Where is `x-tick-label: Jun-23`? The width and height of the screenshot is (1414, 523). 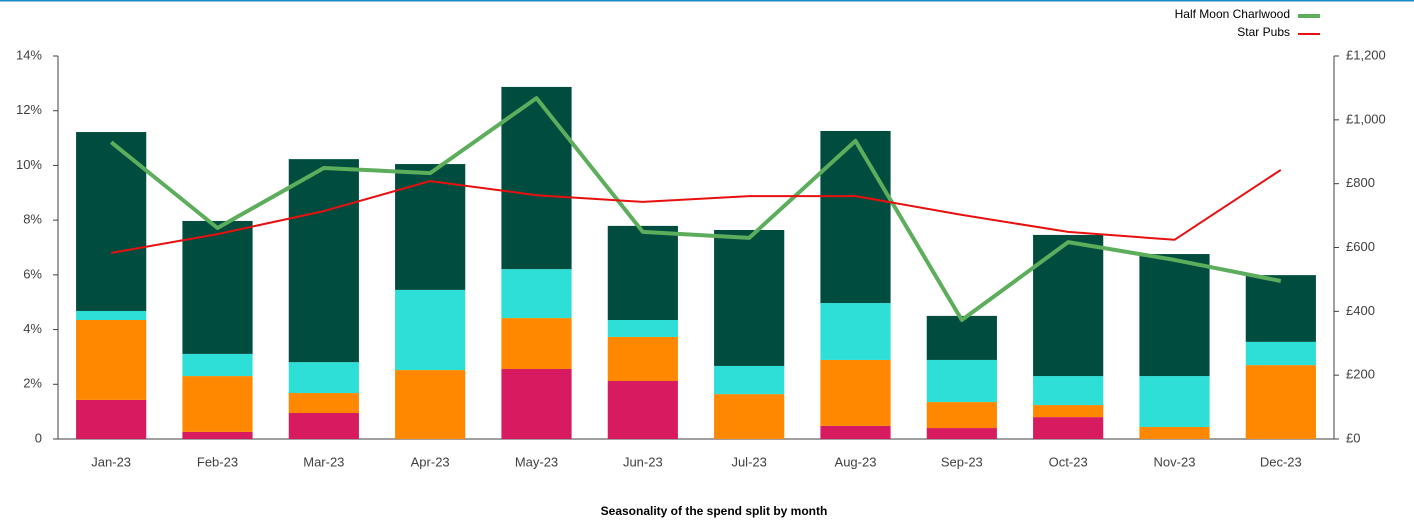
x-tick-label: Jun-23 is located at coordinates (643, 461).